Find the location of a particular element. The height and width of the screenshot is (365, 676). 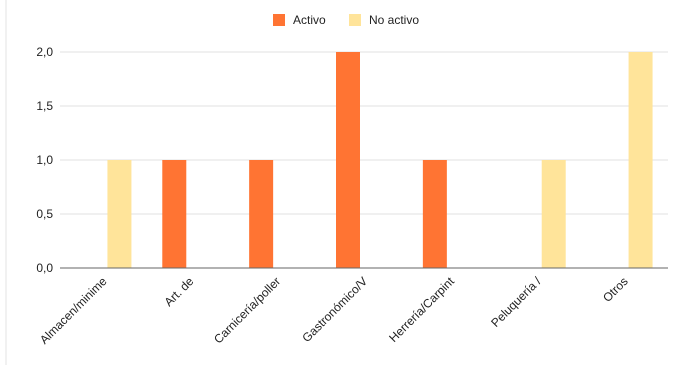

x-tick-label: Art. de is located at coordinates (179, 291).